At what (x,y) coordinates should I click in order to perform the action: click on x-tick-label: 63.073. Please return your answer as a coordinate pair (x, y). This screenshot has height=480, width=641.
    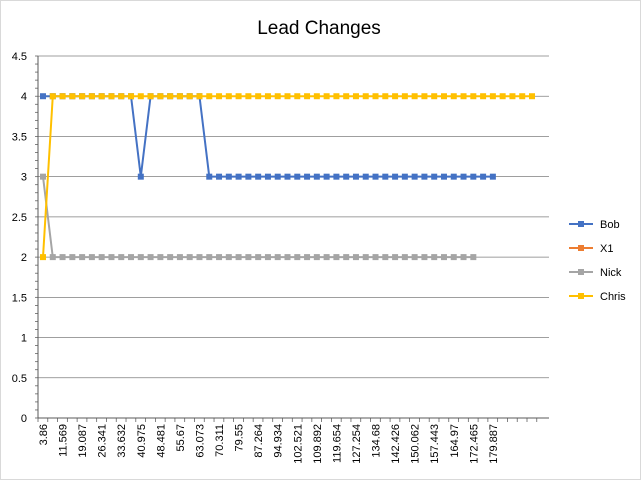
    Looking at the image, I should click on (200, 441).